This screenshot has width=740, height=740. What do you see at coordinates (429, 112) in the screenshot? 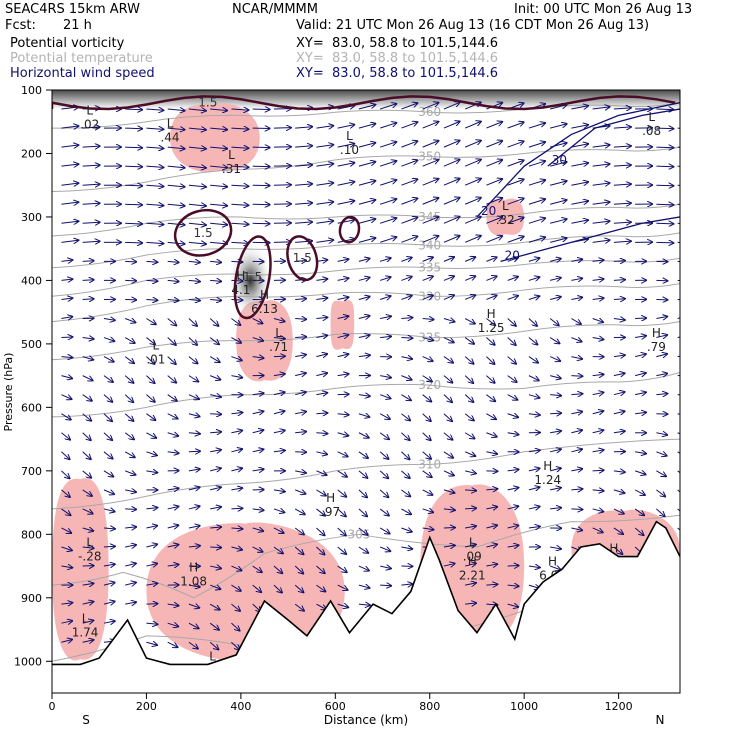
I see `theta-contour-label: 360` at bounding box center [429, 112].